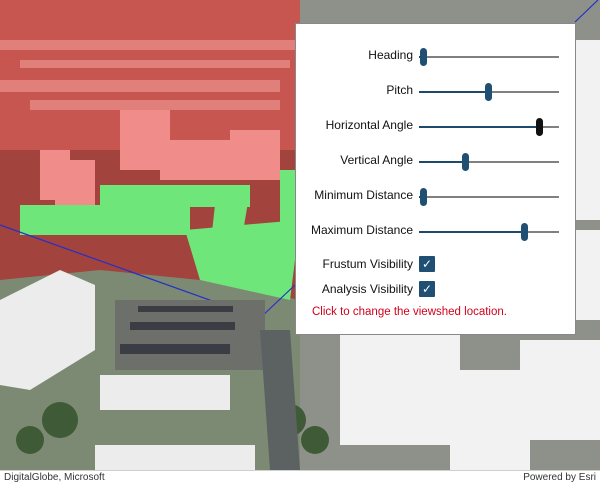 The height and width of the screenshot is (485, 600). Describe the element at coordinates (436, 290) in the screenshot. I see `checkbox-row-analysis-visibility: Analysis Visibility ✓` at that location.